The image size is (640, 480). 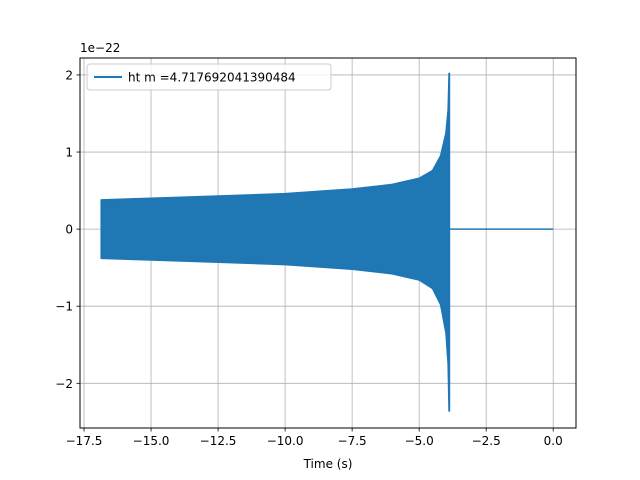 What do you see at coordinates (553, 441) in the screenshot?
I see `x-tick-label: 0.0` at bounding box center [553, 441].